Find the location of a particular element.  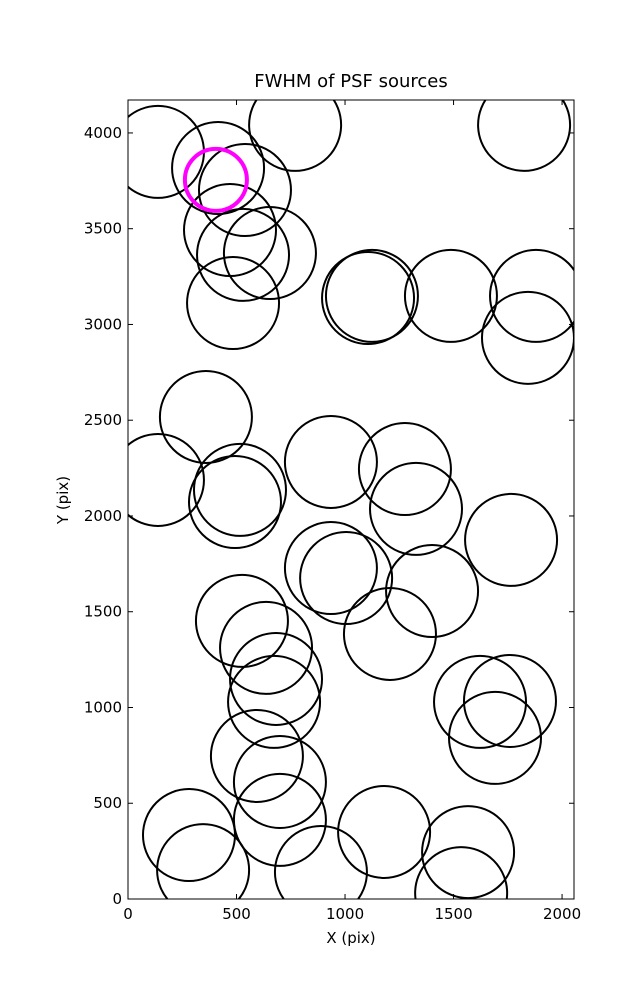

y-tick-label: 0 is located at coordinates (117, 899).